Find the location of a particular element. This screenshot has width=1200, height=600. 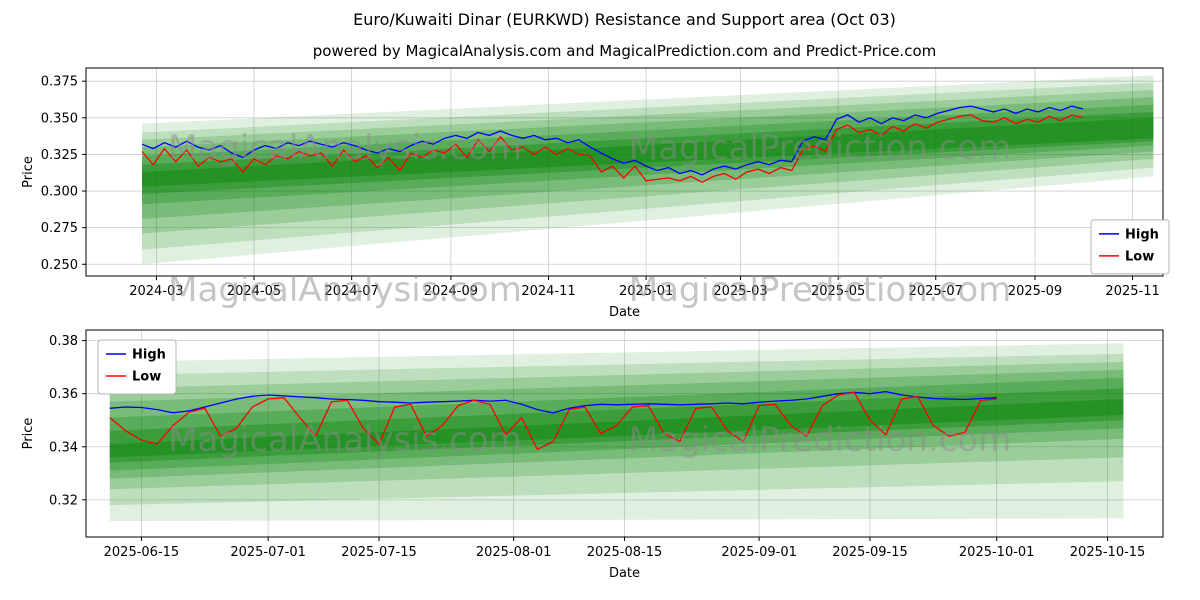

x-tick-label: 2025-09 is located at coordinates (1035, 291).